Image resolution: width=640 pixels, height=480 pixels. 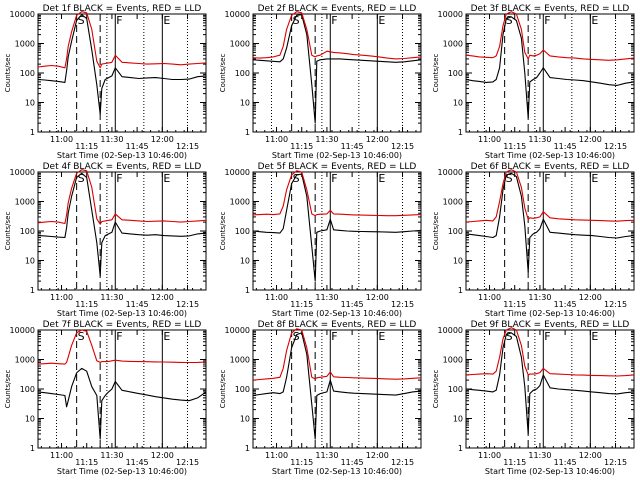 What do you see at coordinates (550, 325) in the screenshot?
I see `panel-title: Det 9f BLACK = Events, RED = LLD` at bounding box center [550, 325].